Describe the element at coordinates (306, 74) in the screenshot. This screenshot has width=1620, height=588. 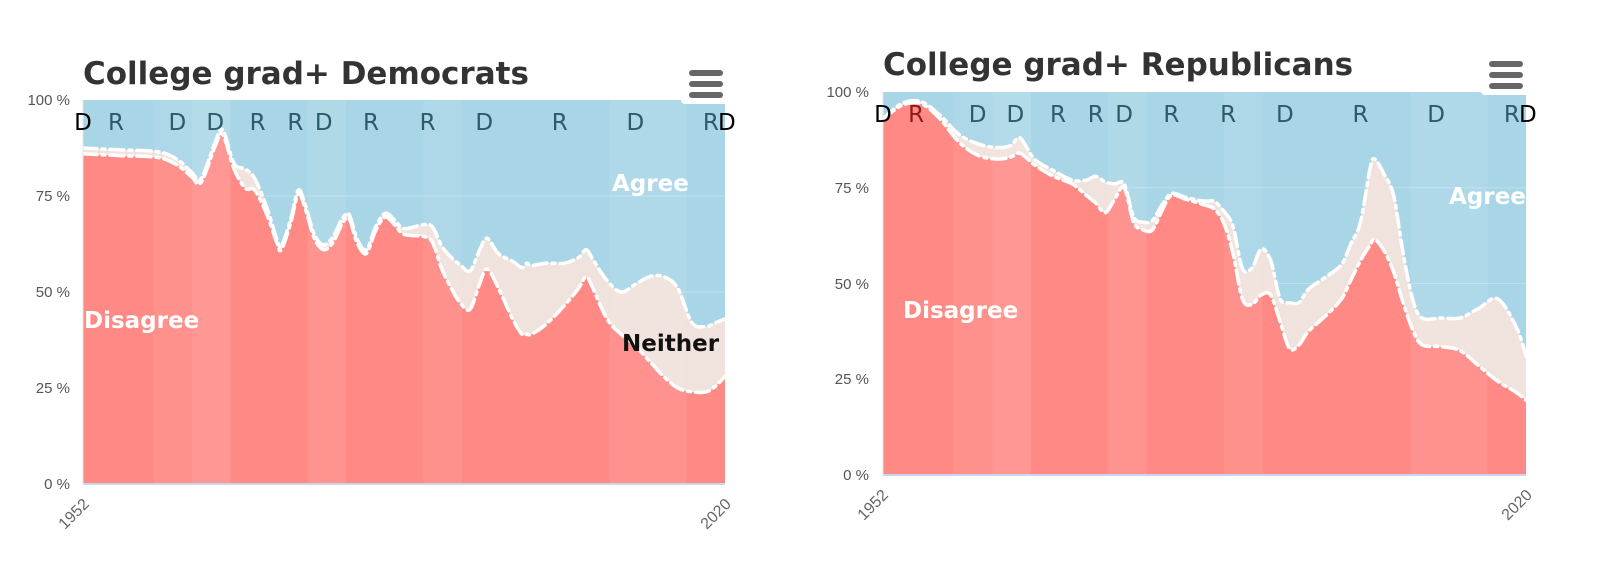
I see `chart-title: College grad+ Democrats` at that location.